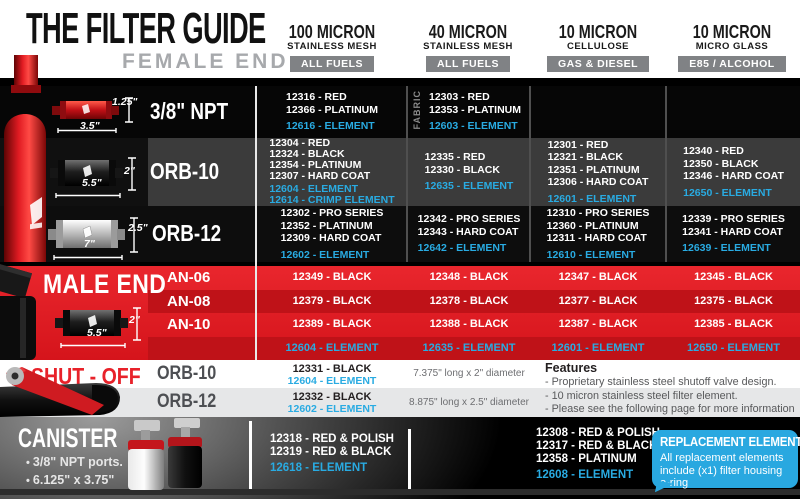 The image size is (800, 499). What do you see at coordinates (134, 320) in the screenshot?
I see `male-height-dim: 2"` at bounding box center [134, 320].